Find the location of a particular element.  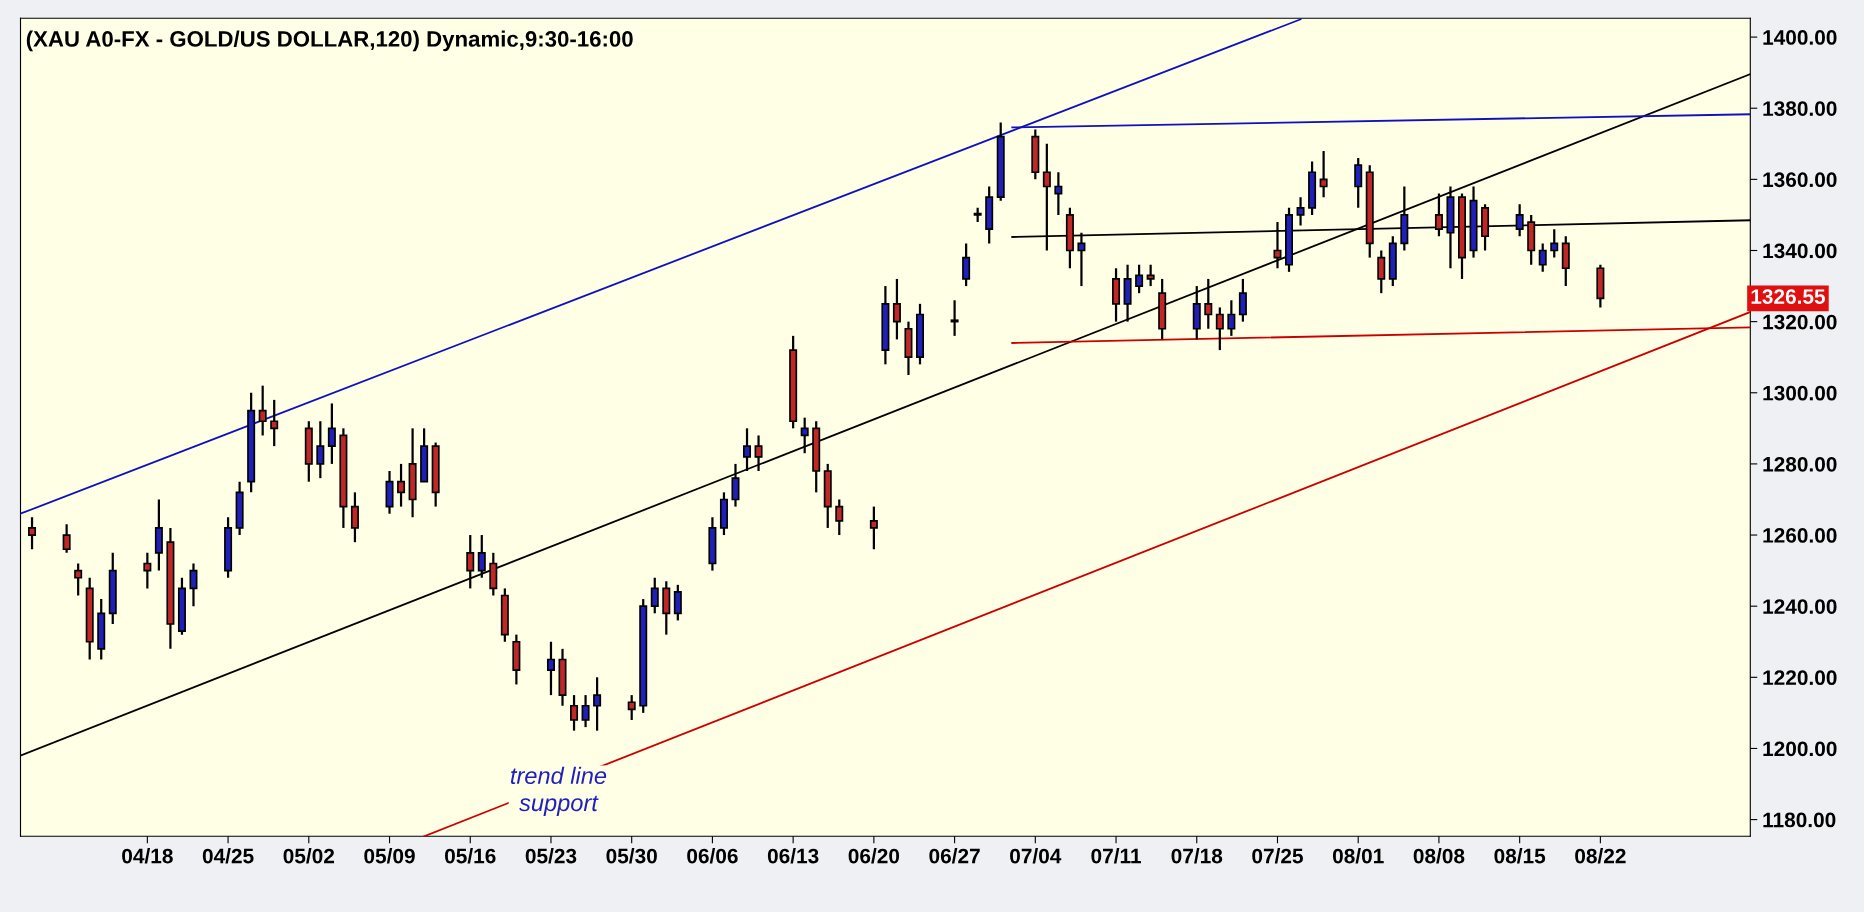

y-tick-label: 1300.00 is located at coordinates (1800, 393).